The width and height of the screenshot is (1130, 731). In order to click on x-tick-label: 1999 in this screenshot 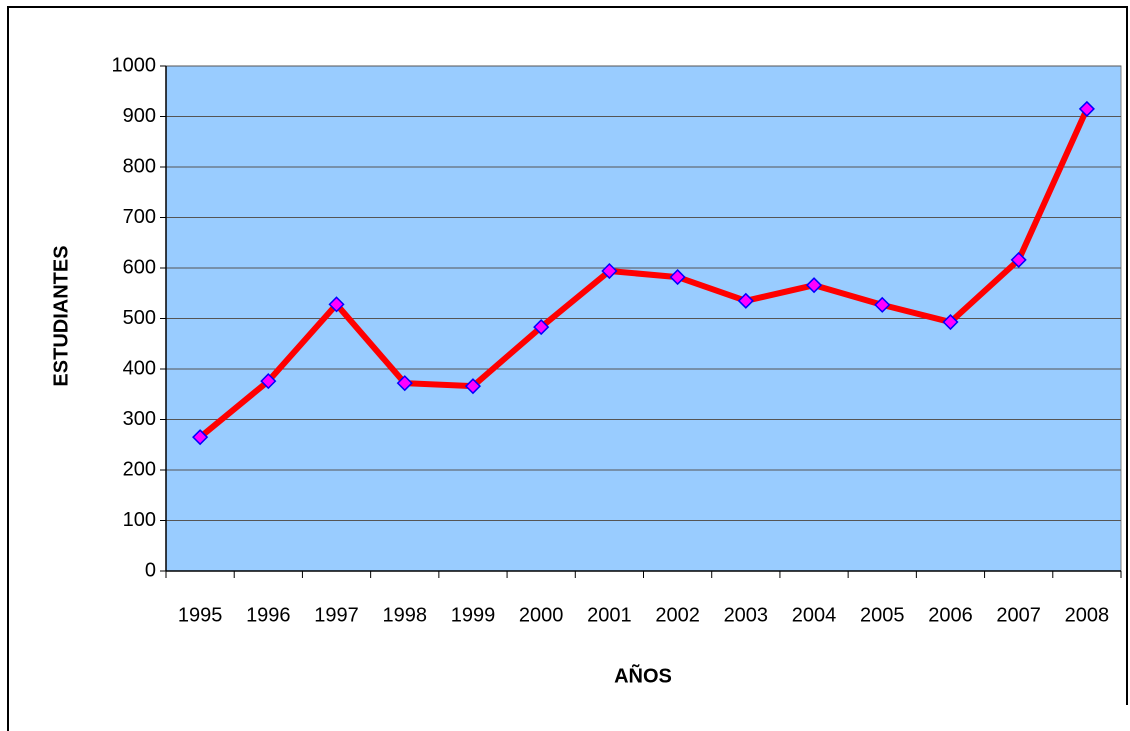, I will do `click(473, 615)`.